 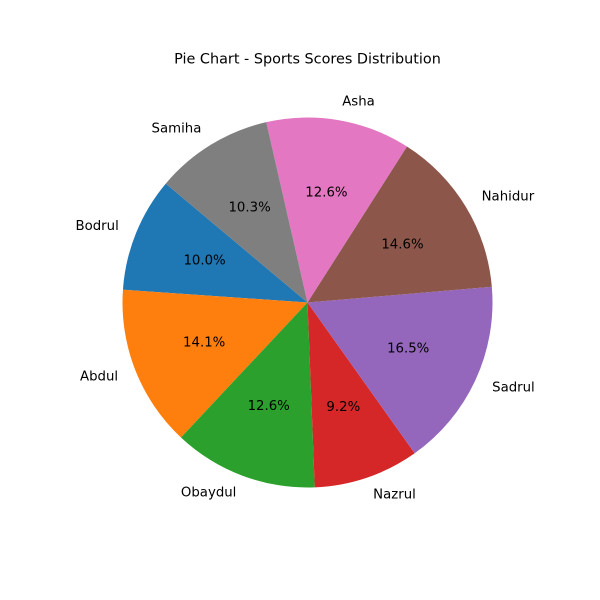 I want to click on pie-slice-nahidur, so click(x=399, y=224).